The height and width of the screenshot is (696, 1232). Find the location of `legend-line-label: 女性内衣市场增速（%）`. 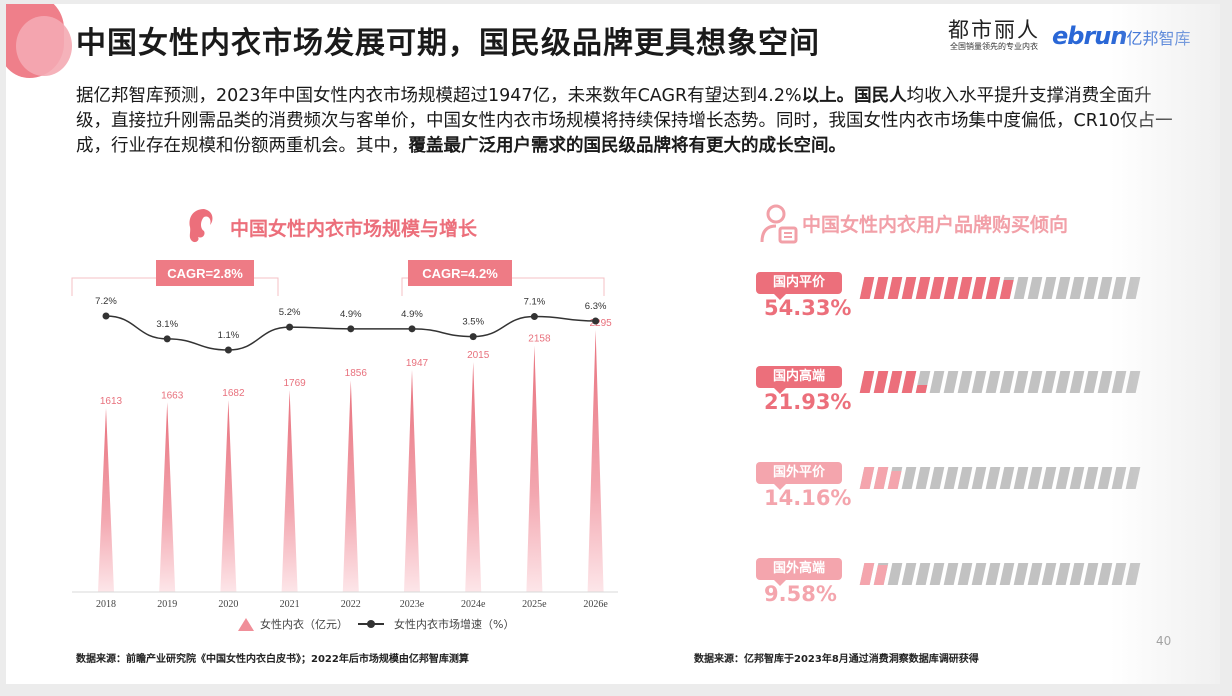

legend-line-label: 女性内衣市场增速（%） is located at coordinates (454, 624).